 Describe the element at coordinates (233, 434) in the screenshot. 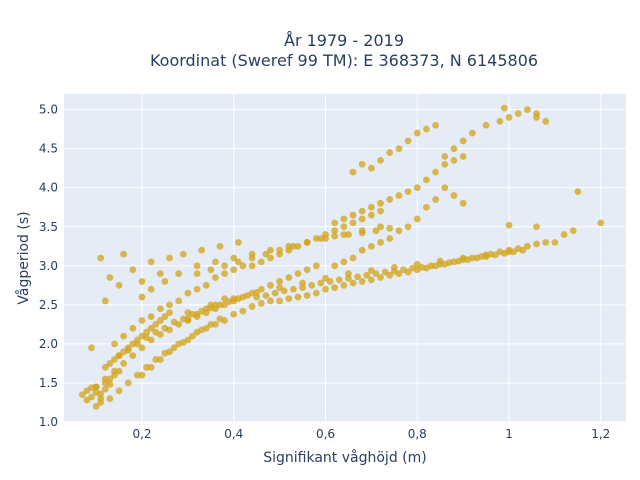

I see `x-tick-label: 0,4` at that location.